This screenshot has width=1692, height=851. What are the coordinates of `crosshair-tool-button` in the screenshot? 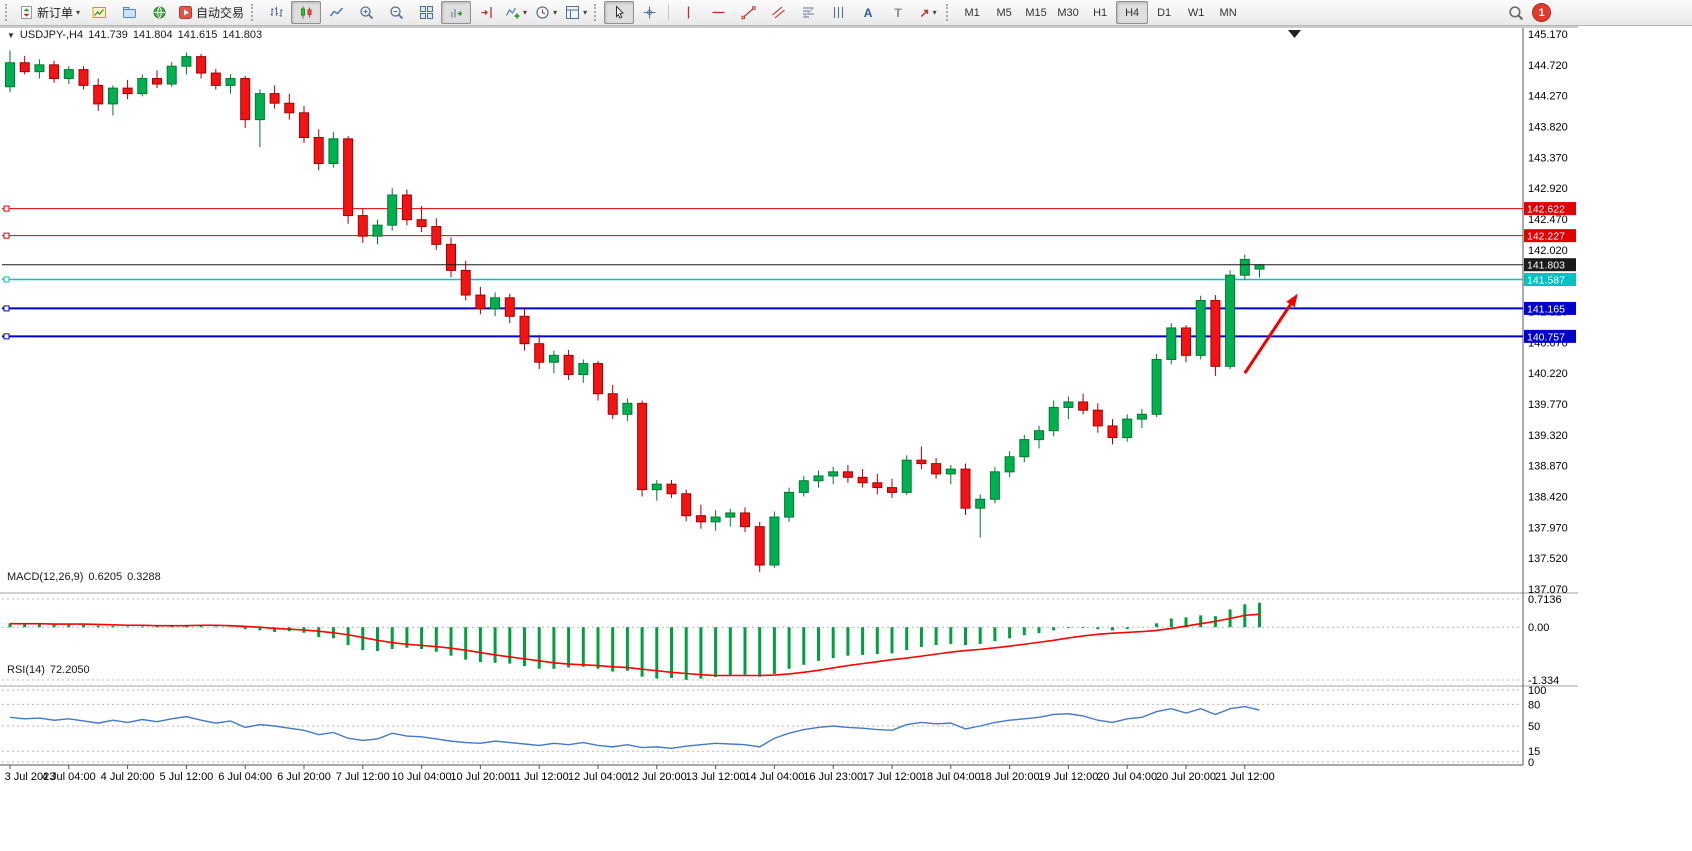 It's located at (649, 12).